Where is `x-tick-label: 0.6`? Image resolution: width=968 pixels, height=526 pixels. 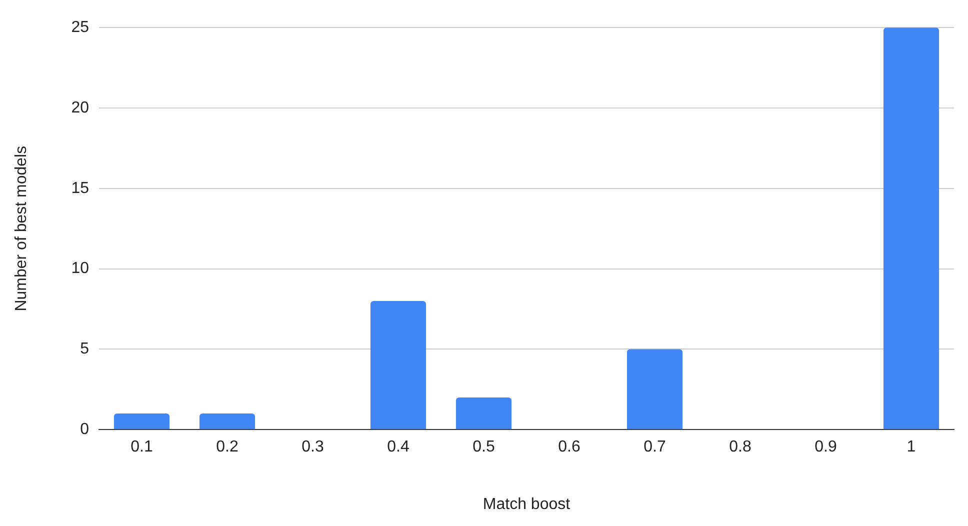 x-tick-label: 0.6 is located at coordinates (569, 447).